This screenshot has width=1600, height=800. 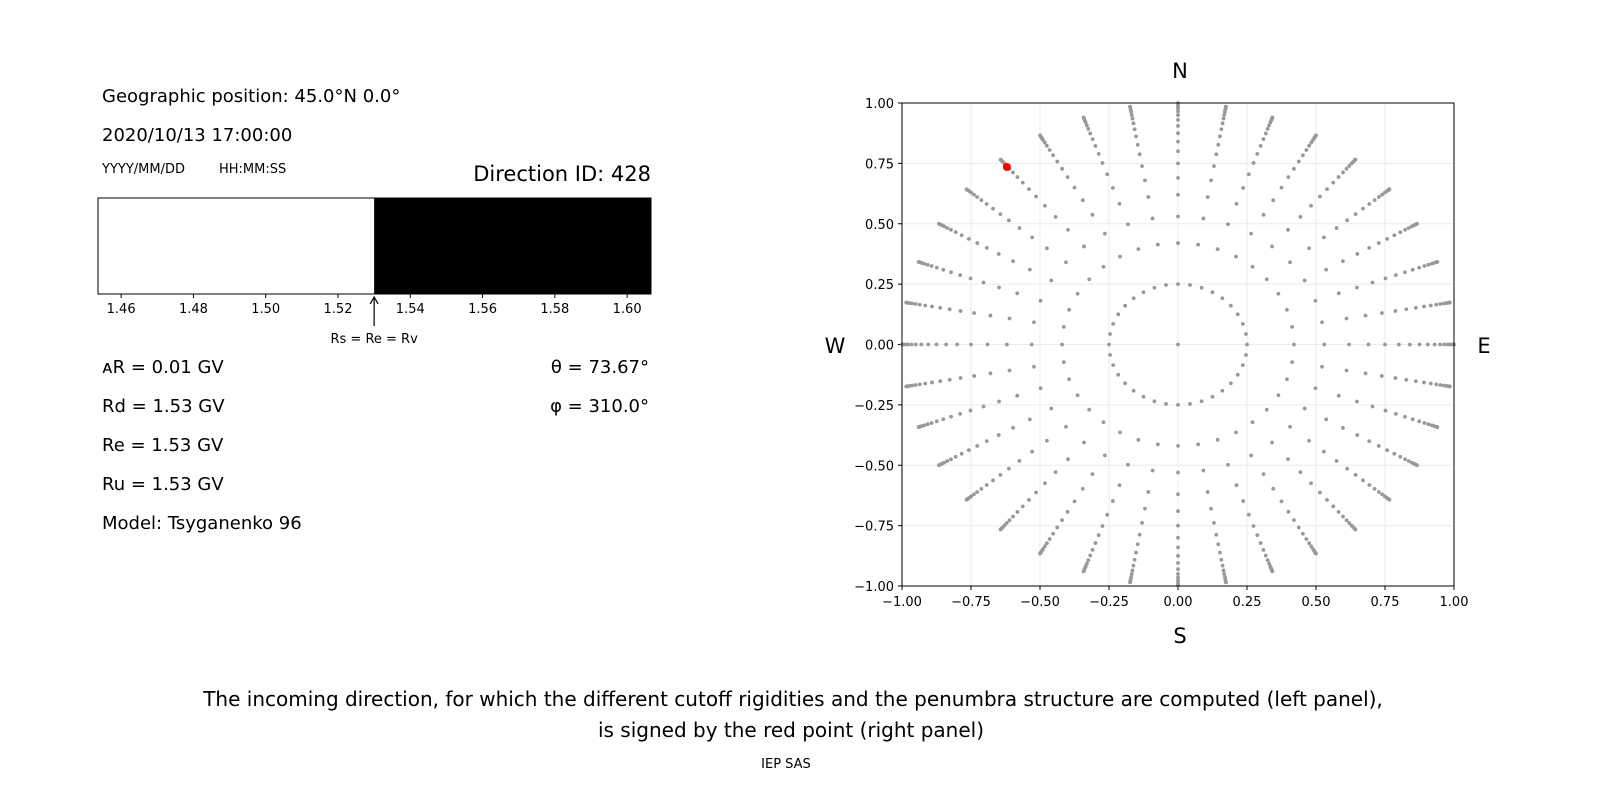 What do you see at coordinates (121, 309) in the screenshot?
I see `x-tick-label: 1.46` at bounding box center [121, 309].